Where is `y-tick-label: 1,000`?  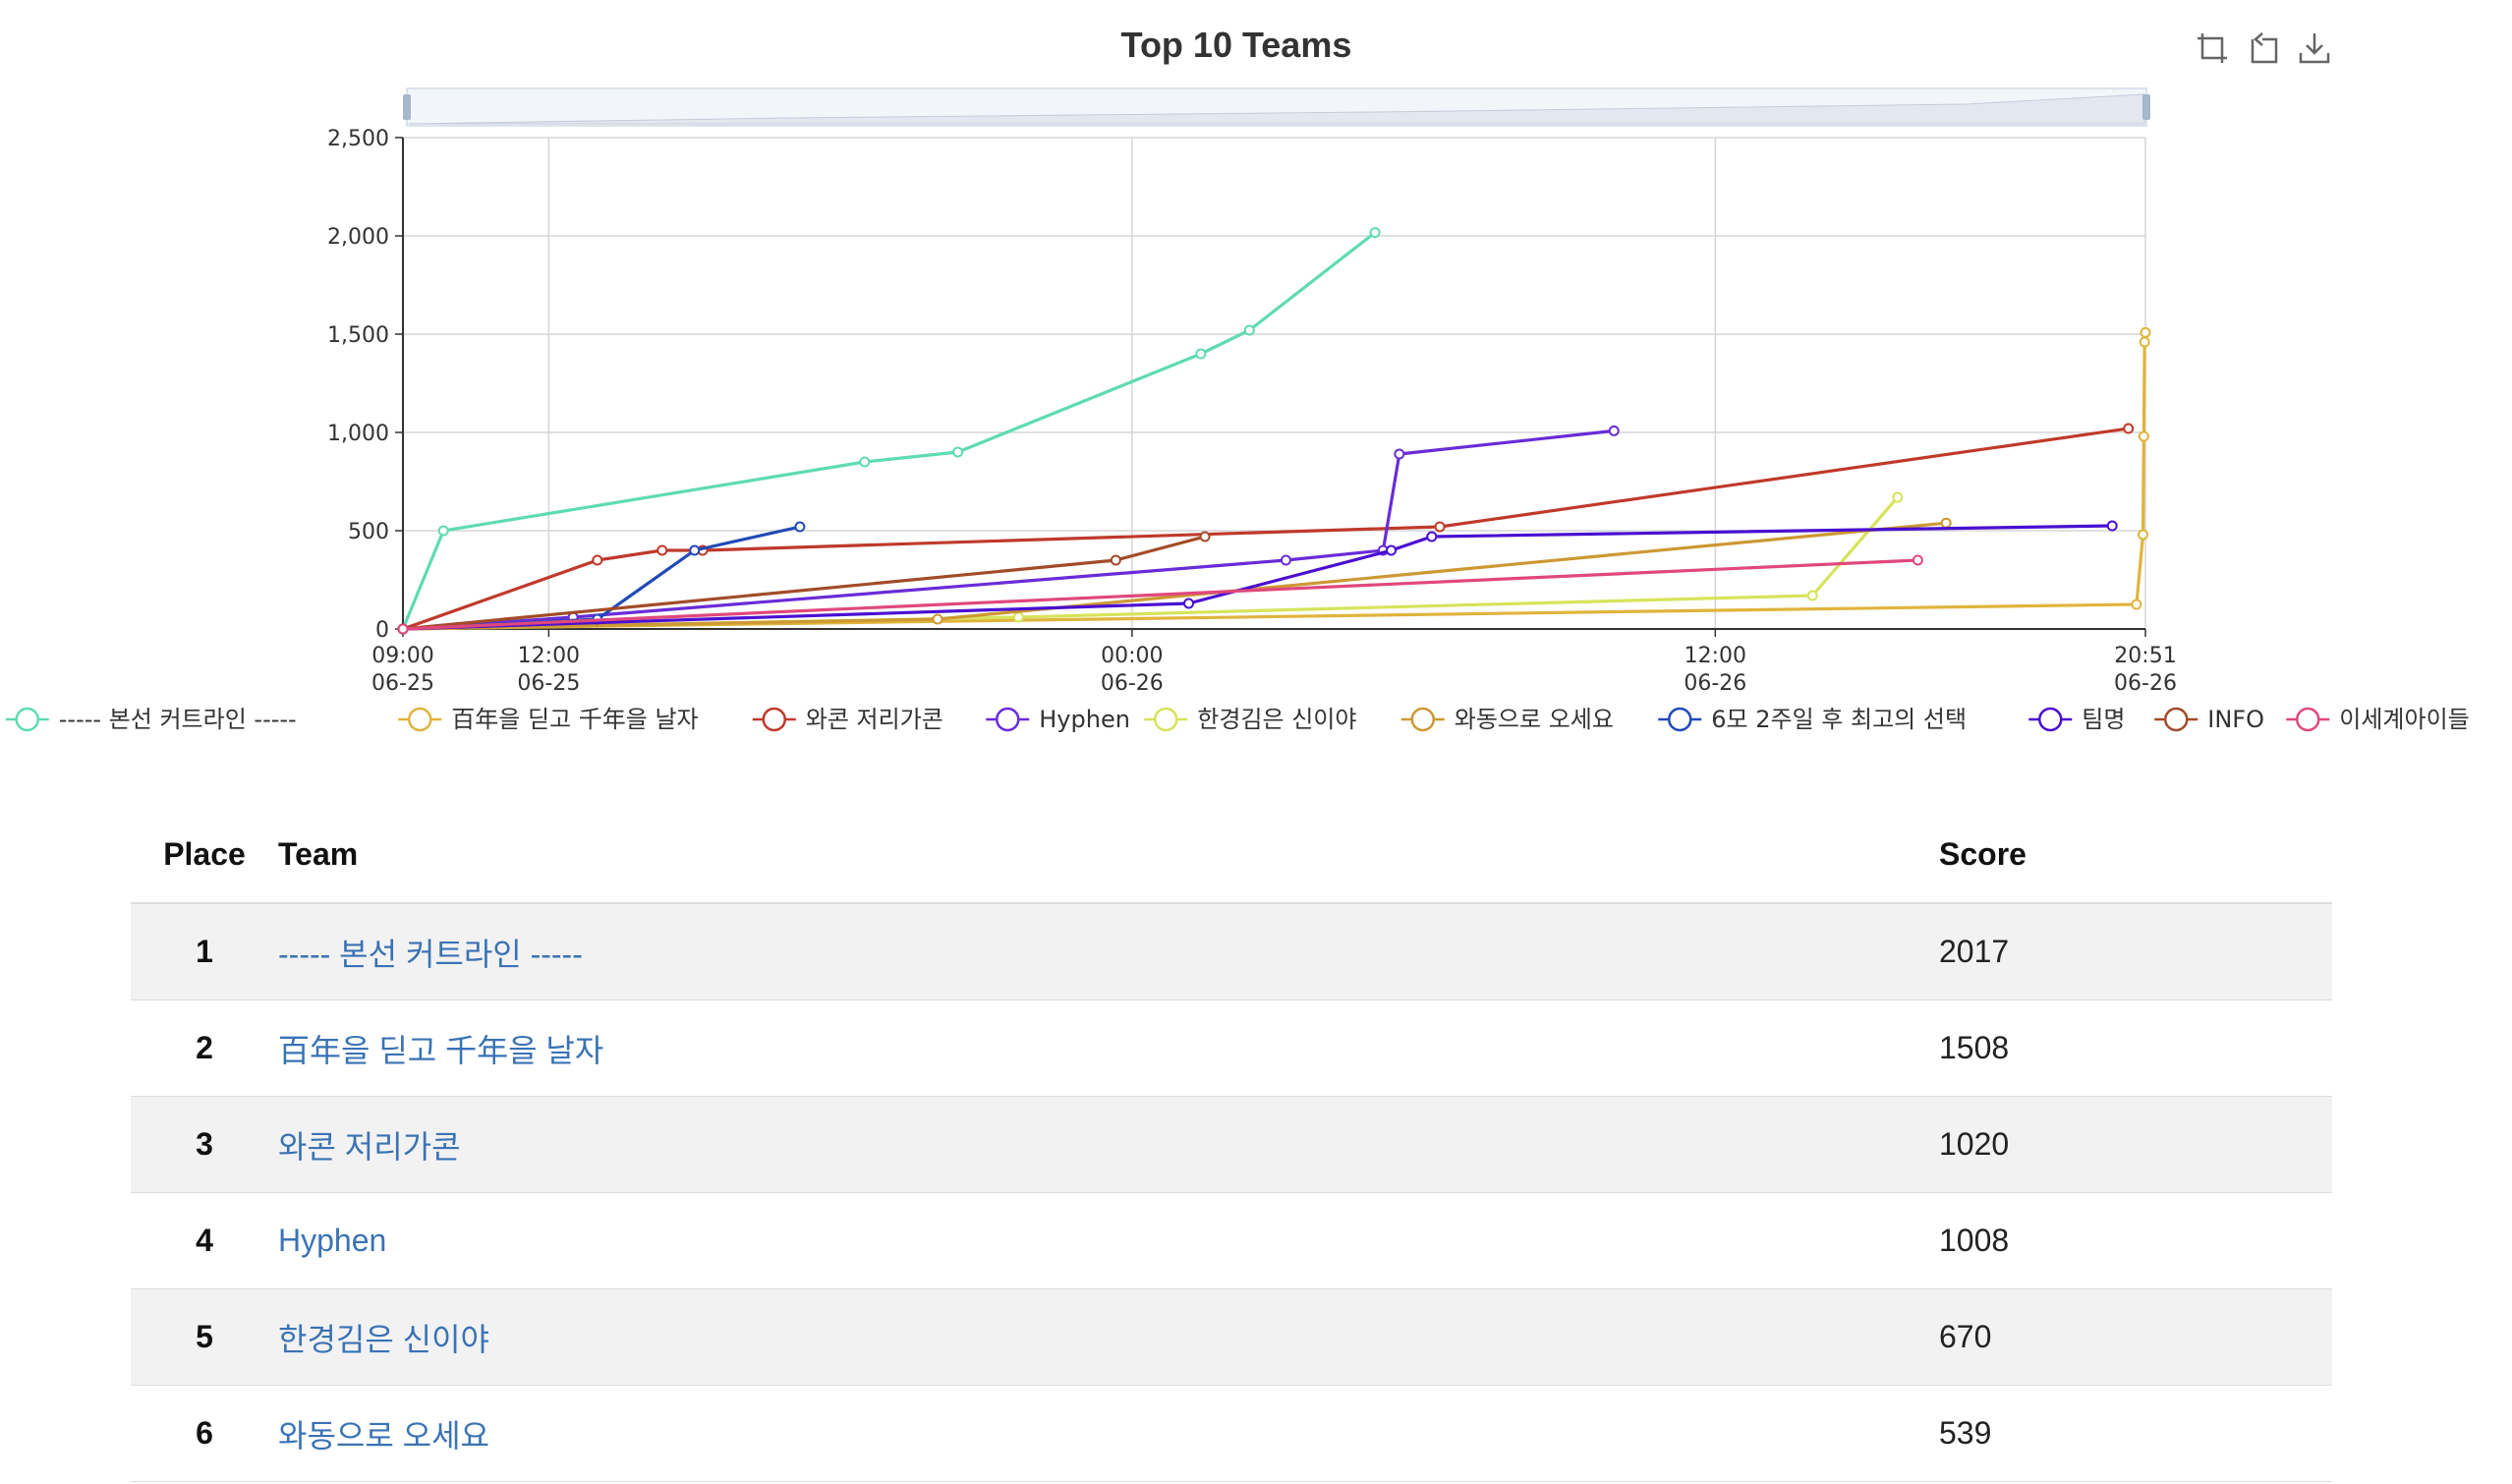 y-tick-label: 1,000 is located at coordinates (358, 434).